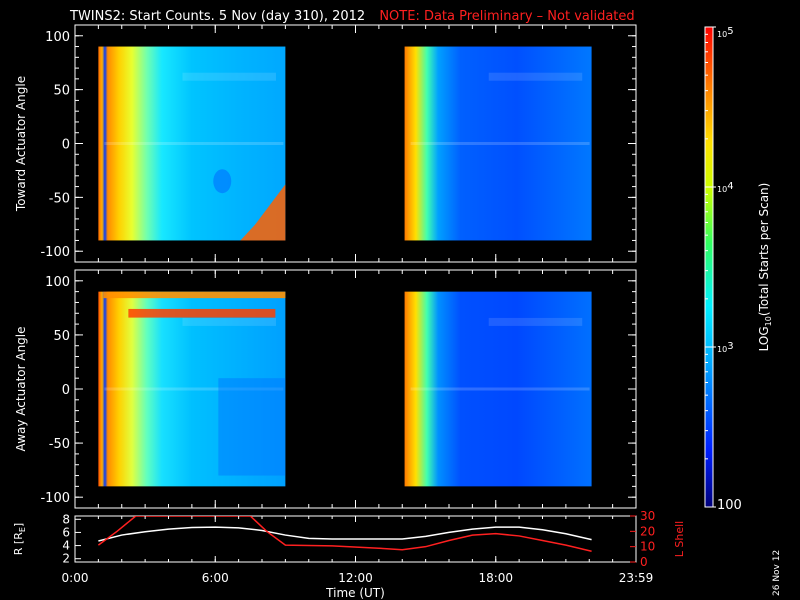 This screenshot has width=800, height=600. I want to click on date-stamp: 26 Nov 12, so click(777, 572).